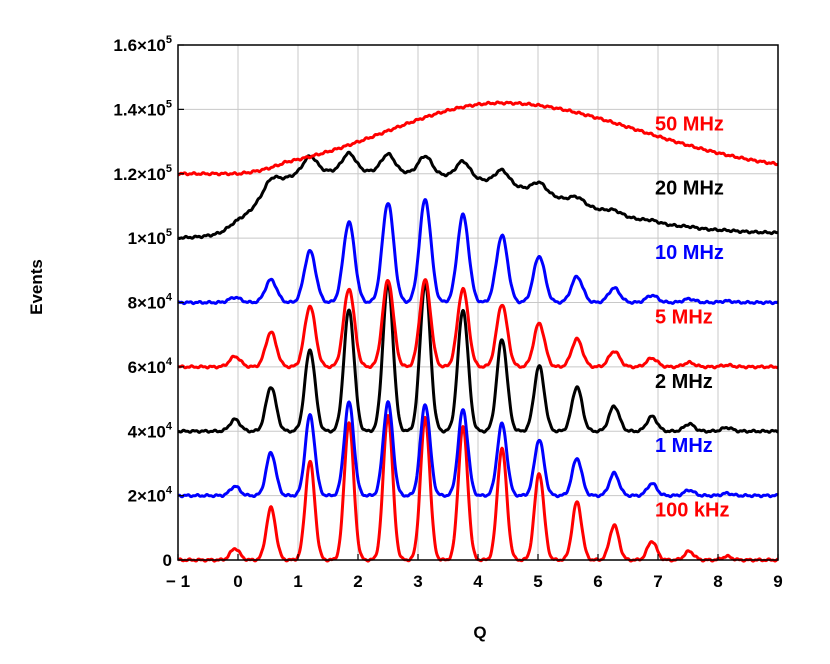  What do you see at coordinates (689, 253) in the screenshot?
I see `series-label-10-mhz: 10 MHz` at bounding box center [689, 253].